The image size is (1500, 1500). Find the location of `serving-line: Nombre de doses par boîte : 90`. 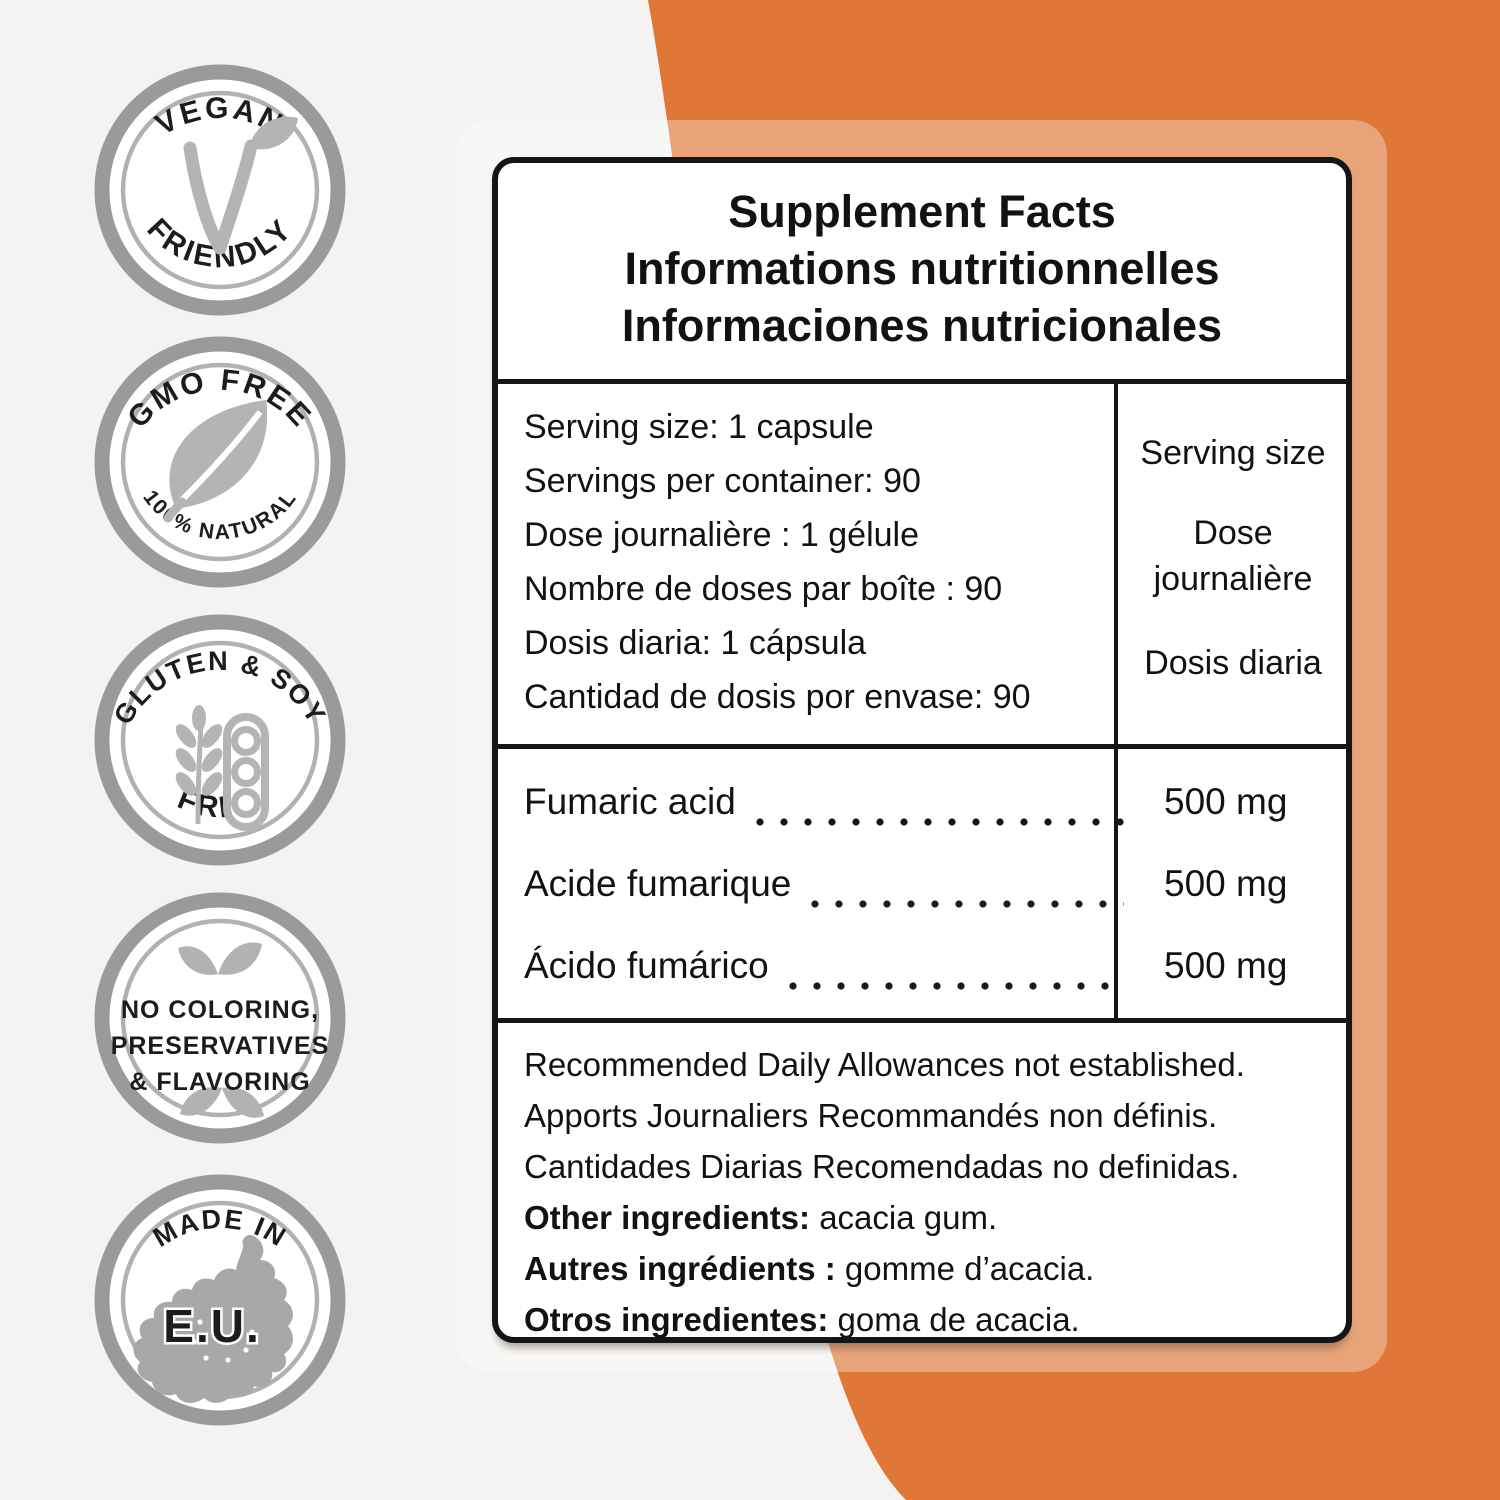

serving-line: Nombre de doses par boîte : 90 is located at coordinates (763, 589).